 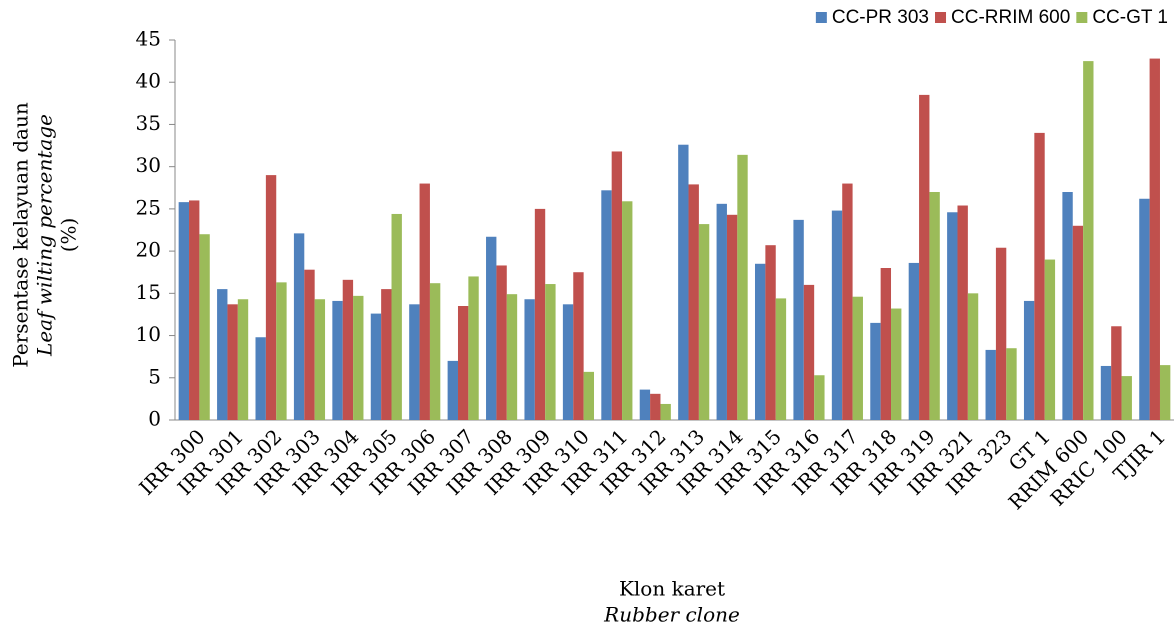 I want to click on y-tick-label: 45, so click(x=148, y=39).